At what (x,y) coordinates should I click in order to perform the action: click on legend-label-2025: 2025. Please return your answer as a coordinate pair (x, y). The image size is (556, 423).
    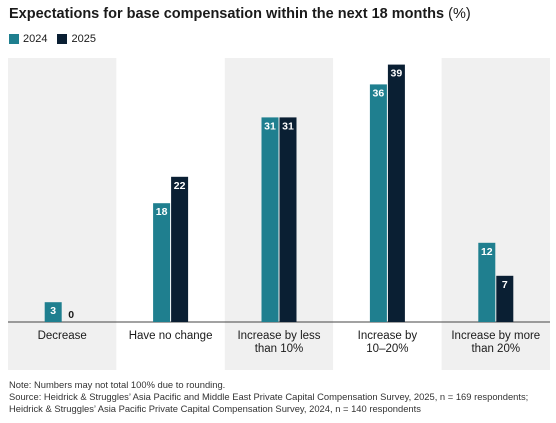
    Looking at the image, I should click on (83, 39).